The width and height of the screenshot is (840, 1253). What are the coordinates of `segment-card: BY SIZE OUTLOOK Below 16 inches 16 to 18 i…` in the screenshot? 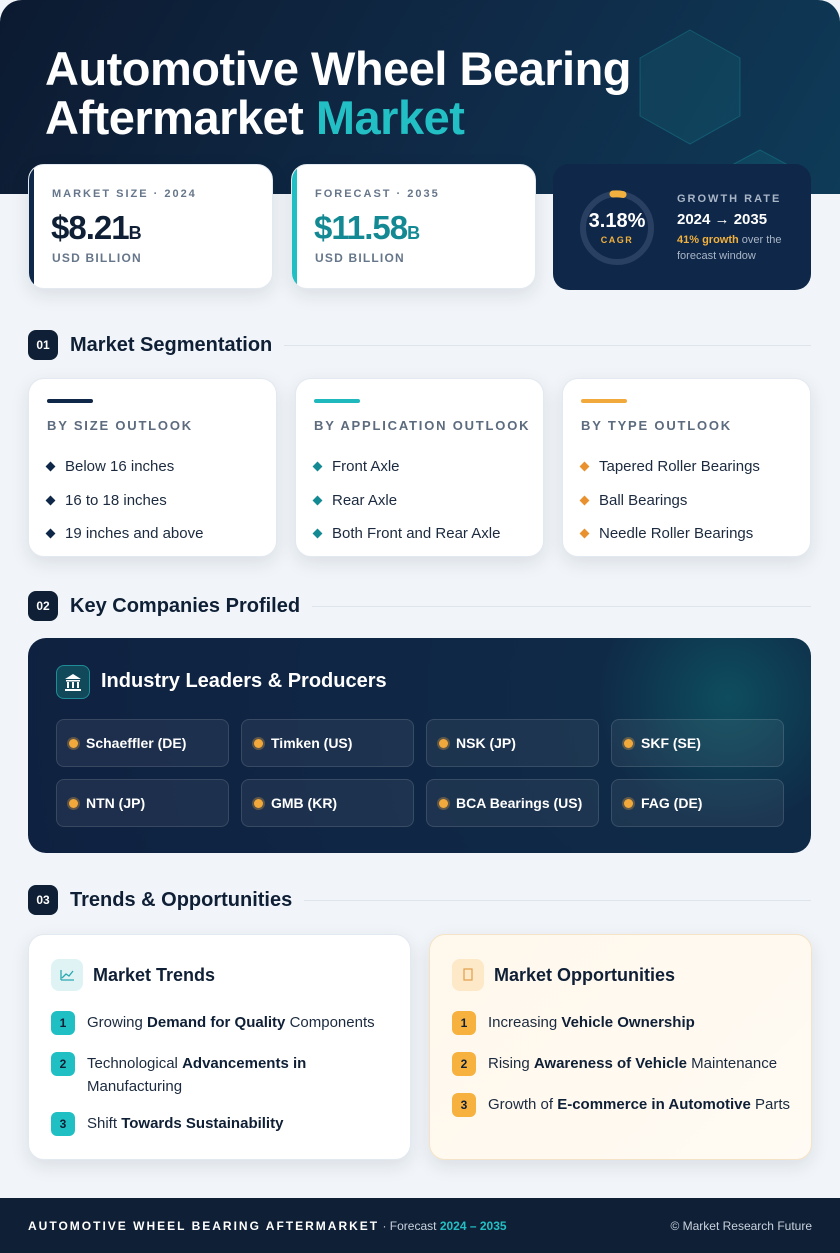 It's located at (152, 467).